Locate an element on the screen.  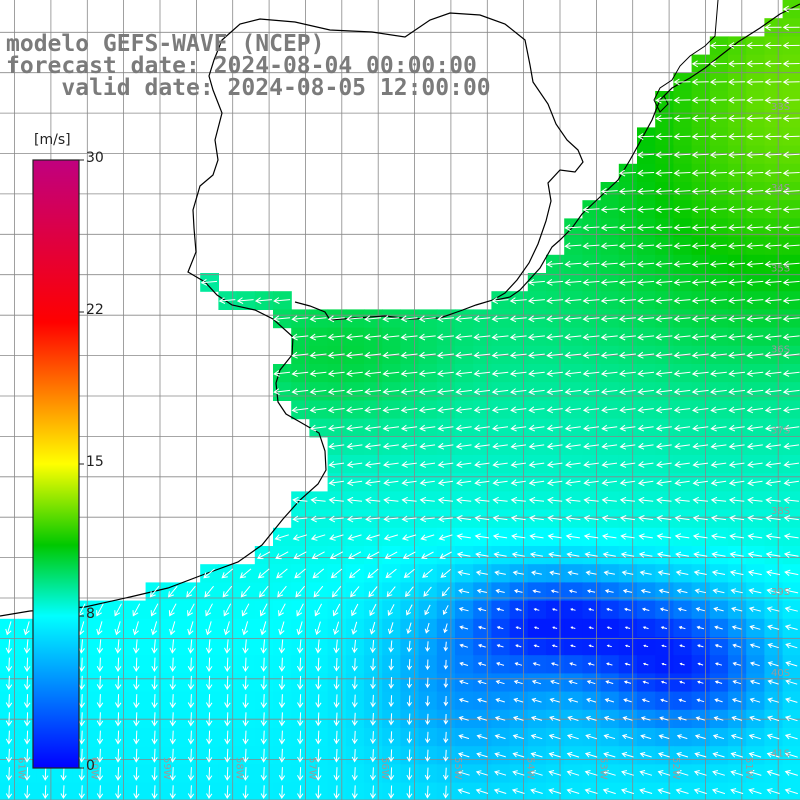
colorbar is located at coordinates (56, 464).